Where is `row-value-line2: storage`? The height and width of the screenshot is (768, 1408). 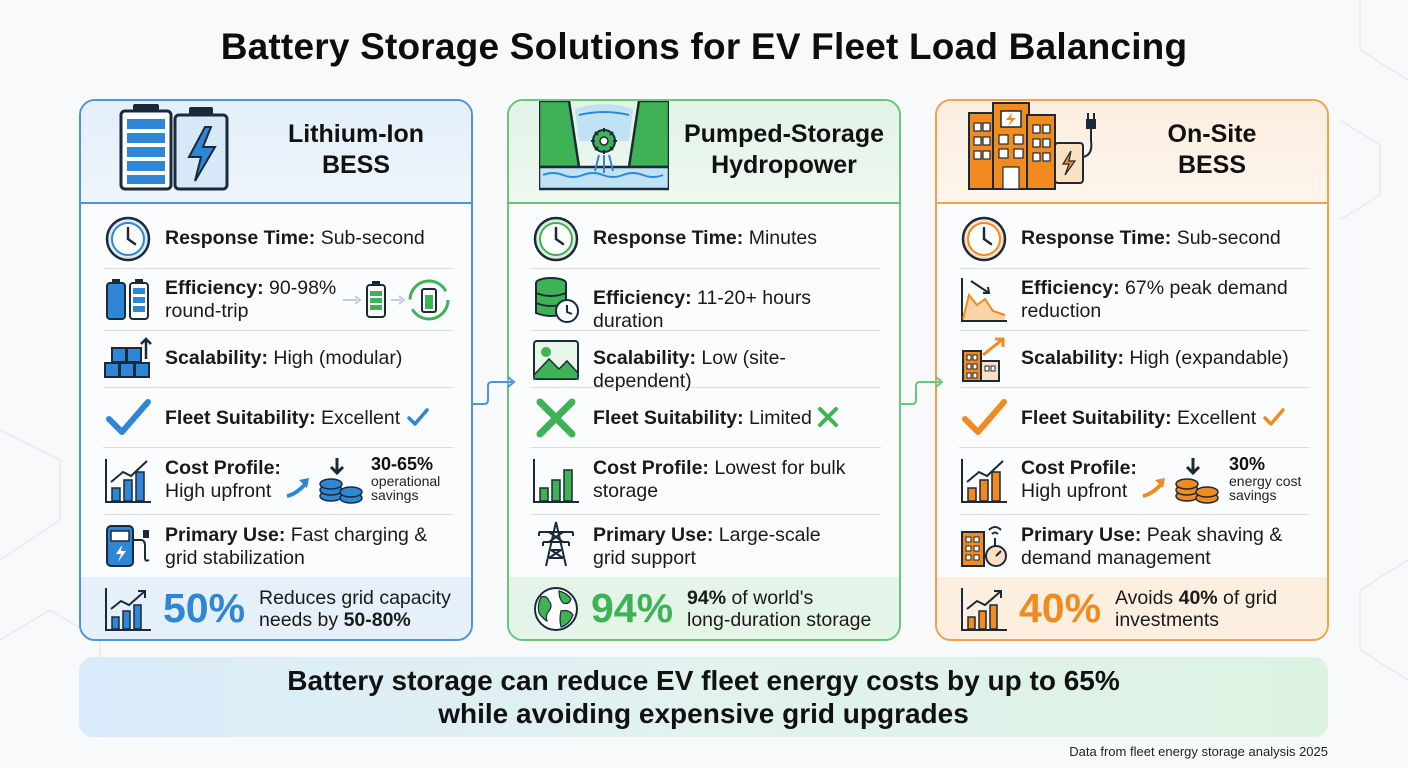
row-value-line2: storage is located at coordinates (626, 491).